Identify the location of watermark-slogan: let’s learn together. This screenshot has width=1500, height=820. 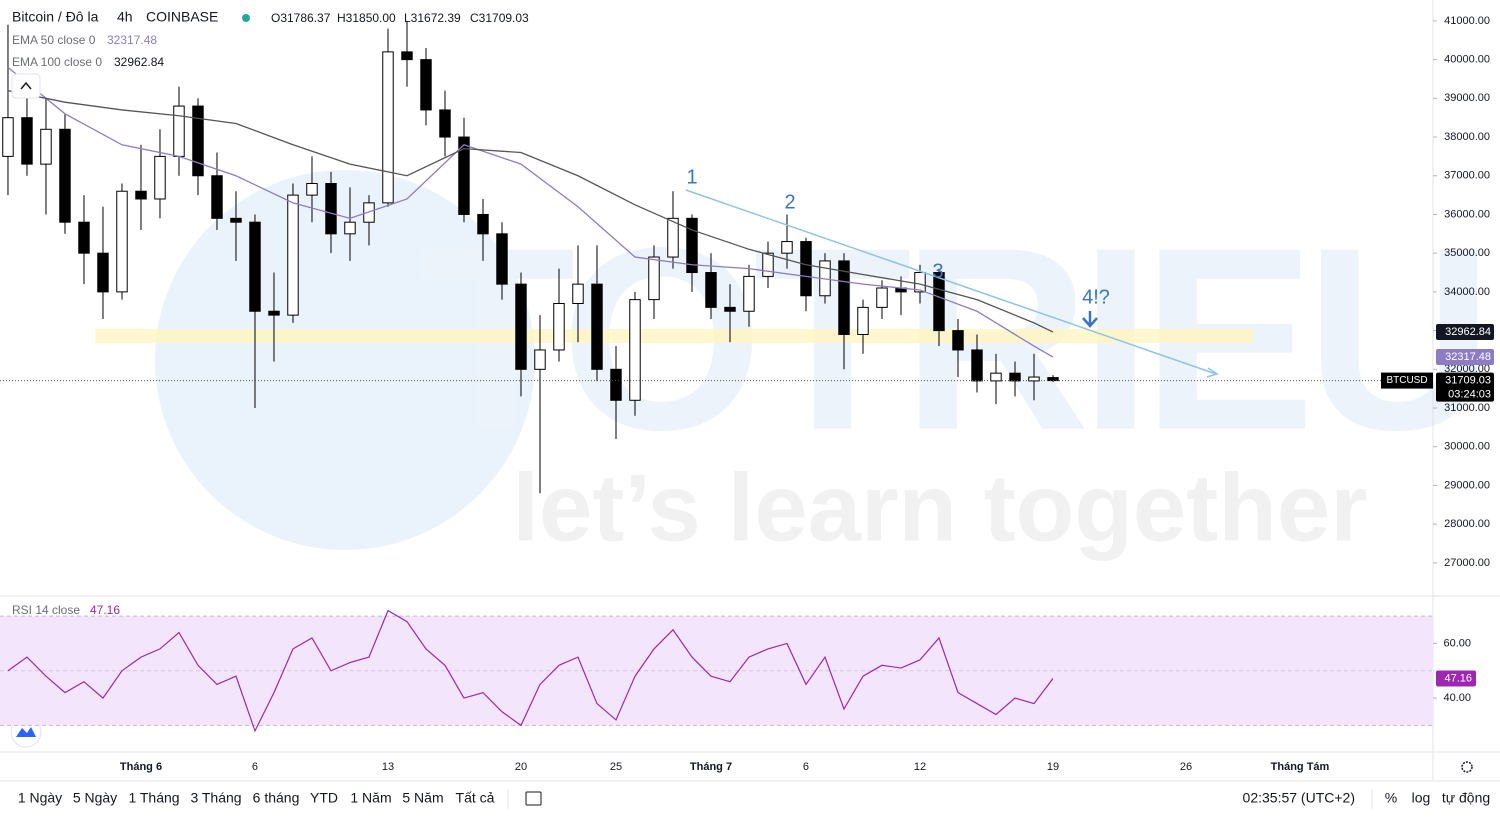
(939, 507).